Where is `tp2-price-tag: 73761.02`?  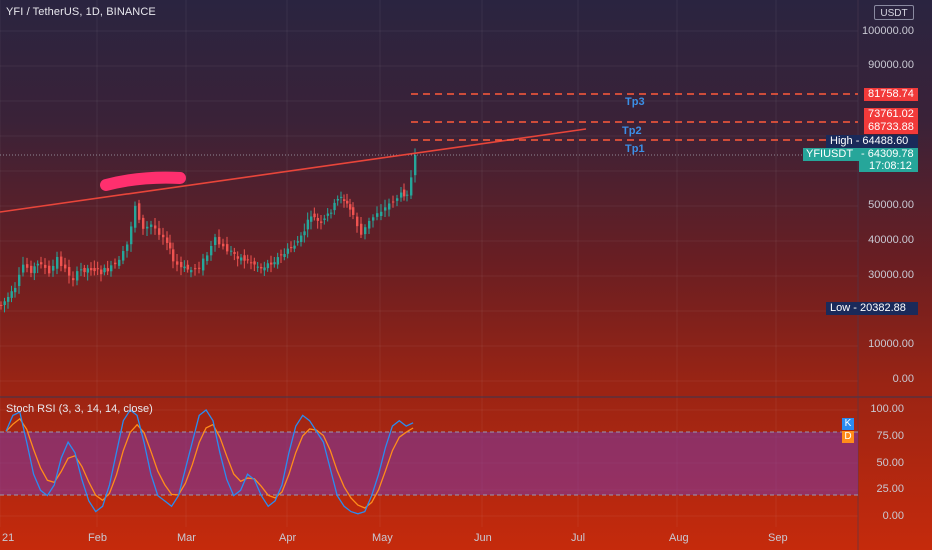 tp2-price-tag: 73761.02 is located at coordinates (891, 114).